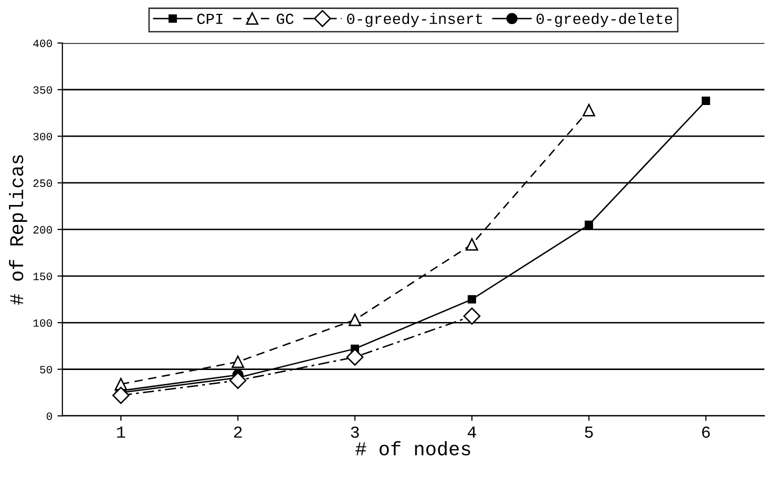 Image resolution: width=780 pixels, height=478 pixels. What do you see at coordinates (49, 416) in the screenshot?
I see `y-tick-label: 0` at bounding box center [49, 416].